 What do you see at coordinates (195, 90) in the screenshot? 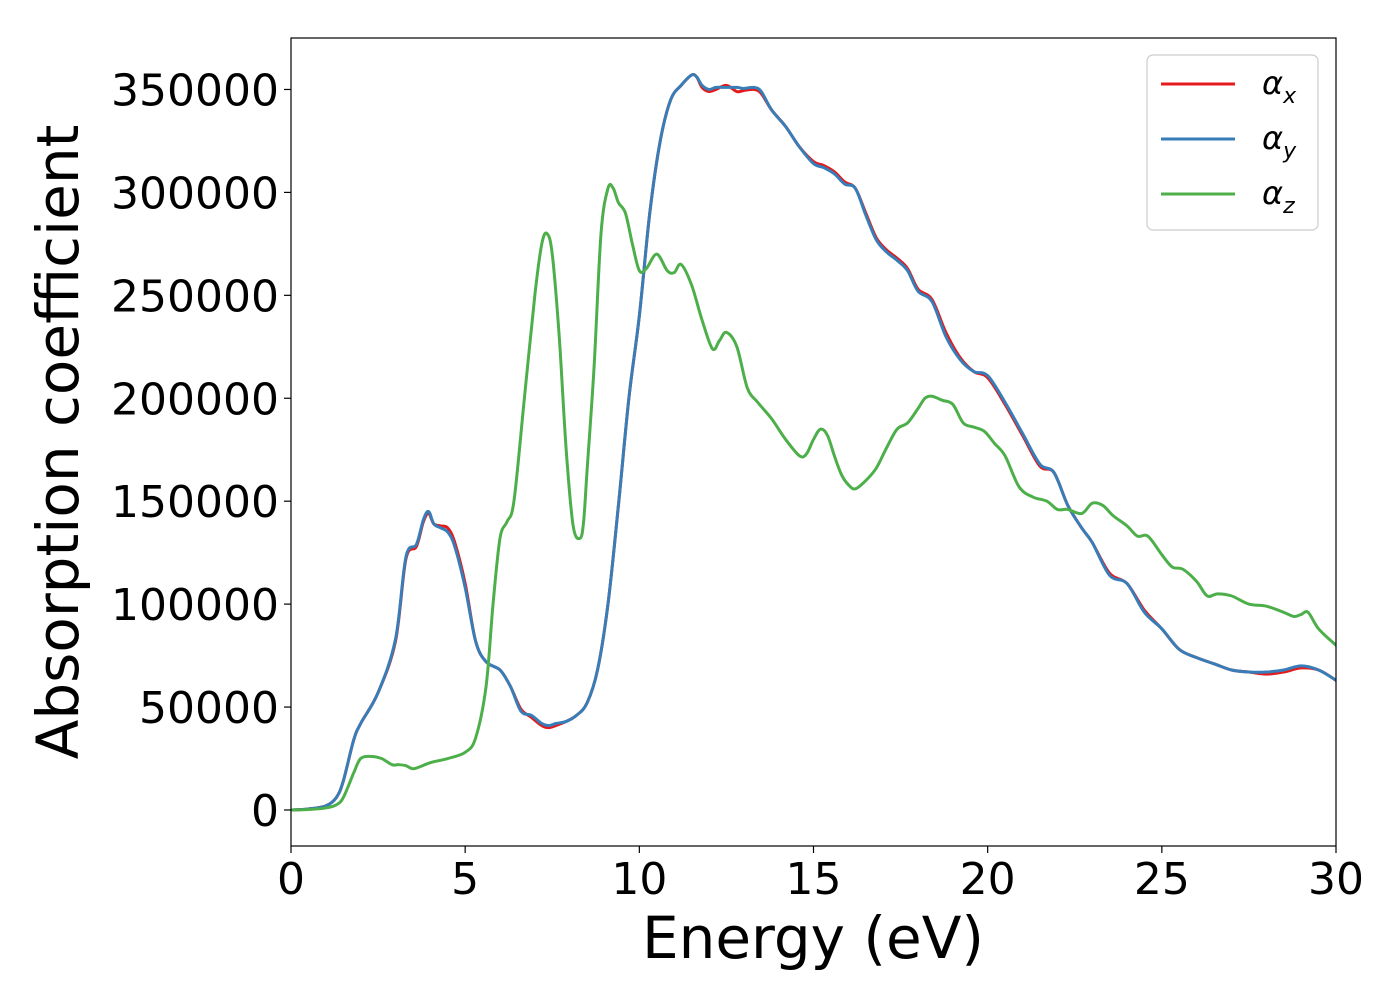
I see `y-tick-label: 350000` at bounding box center [195, 90].